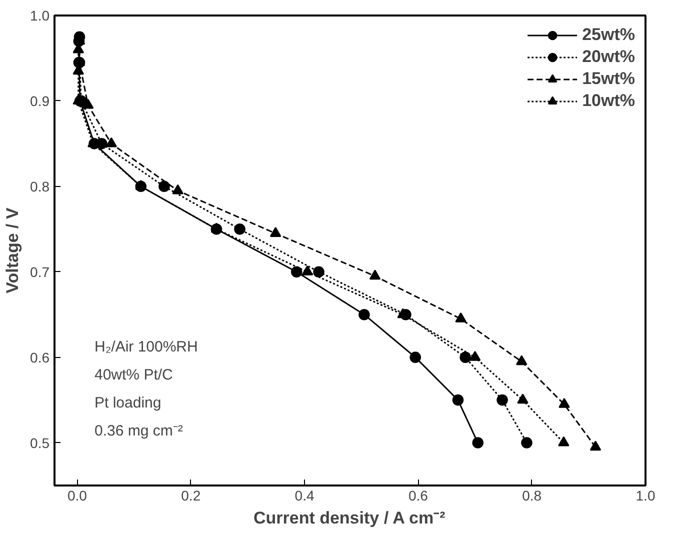 The height and width of the screenshot is (536, 674). Describe the element at coordinates (40, 357) in the screenshot. I see `y-tick-label: 0.6` at that location.